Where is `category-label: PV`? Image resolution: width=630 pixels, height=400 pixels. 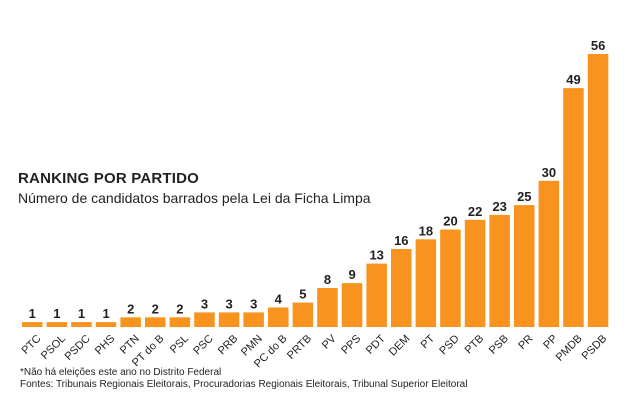
category-label: PV is located at coordinates (329, 341).